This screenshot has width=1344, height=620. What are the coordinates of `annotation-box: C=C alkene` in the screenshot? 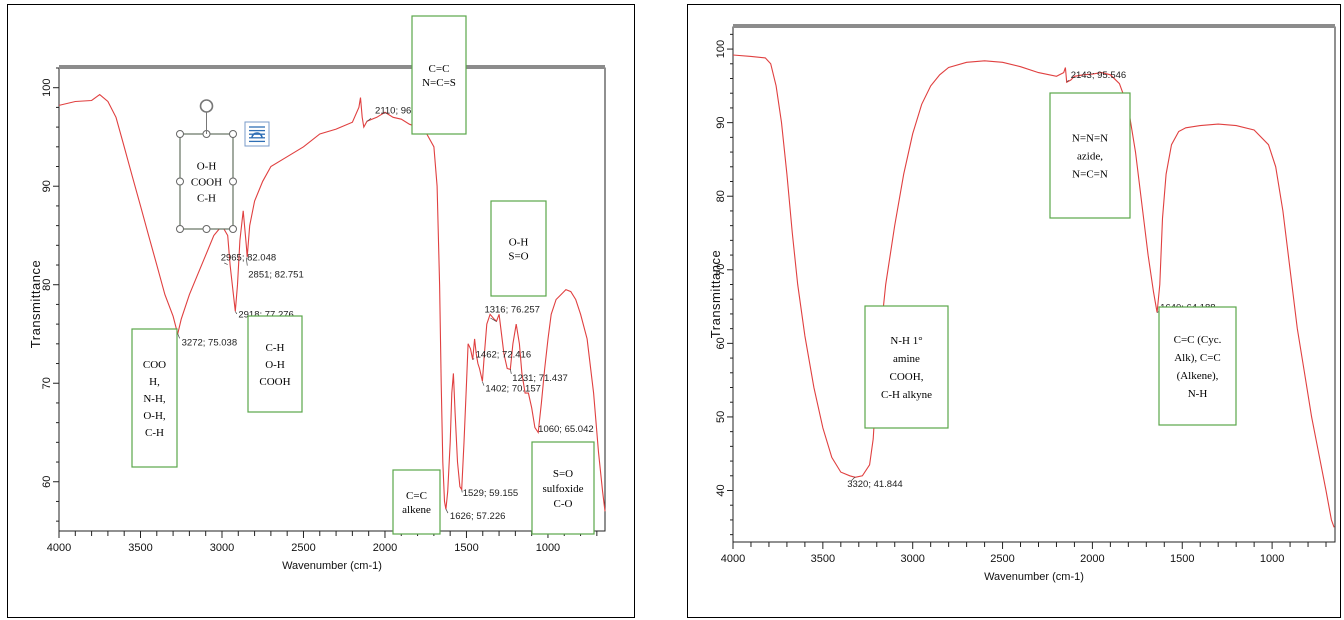 It's located at (416, 502).